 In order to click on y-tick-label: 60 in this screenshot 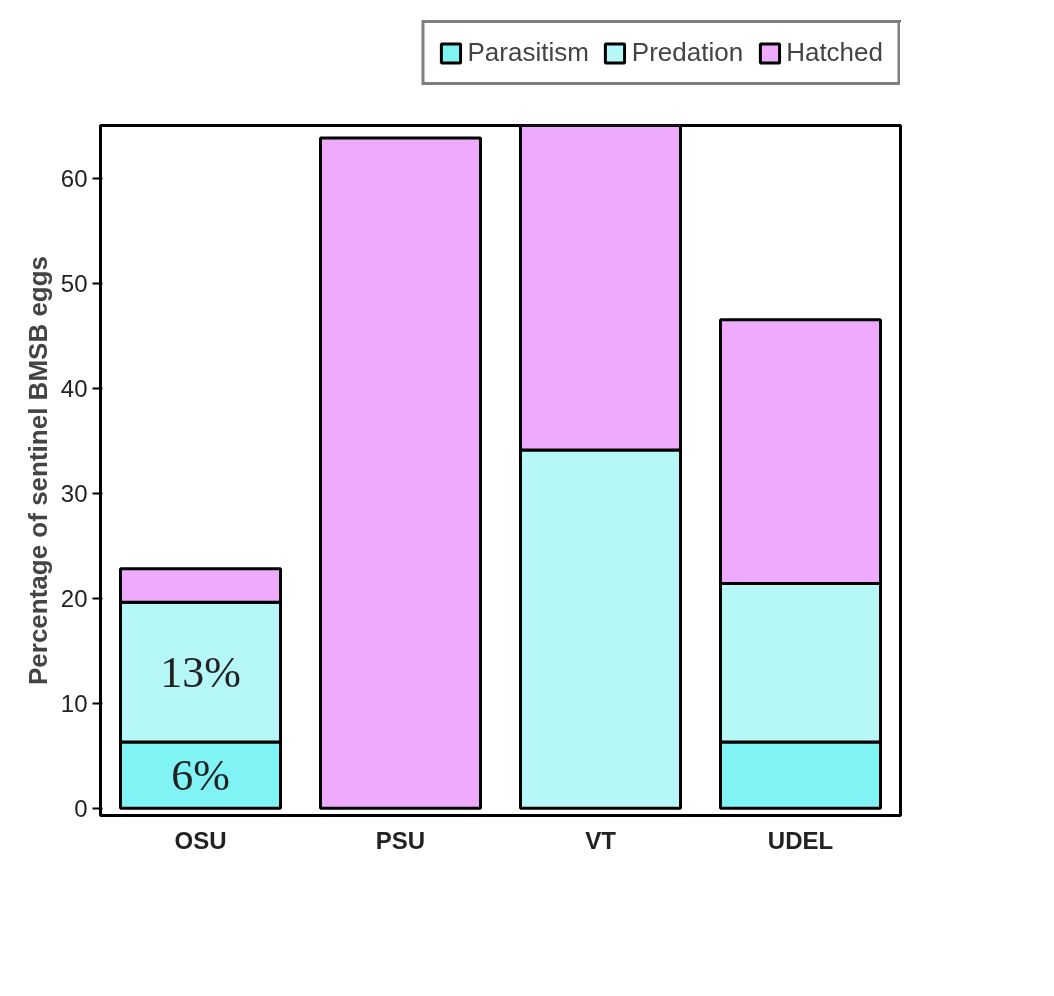, I will do `click(74, 178)`.